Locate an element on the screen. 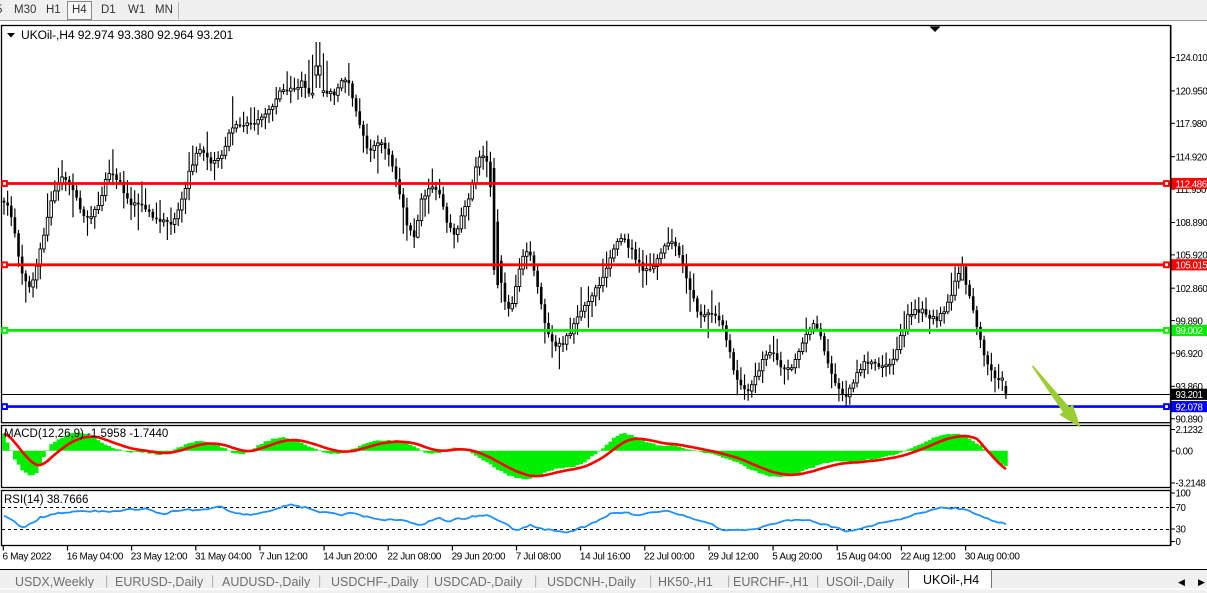  svg-text: 15 Aug 04:00 is located at coordinates (865, 557).